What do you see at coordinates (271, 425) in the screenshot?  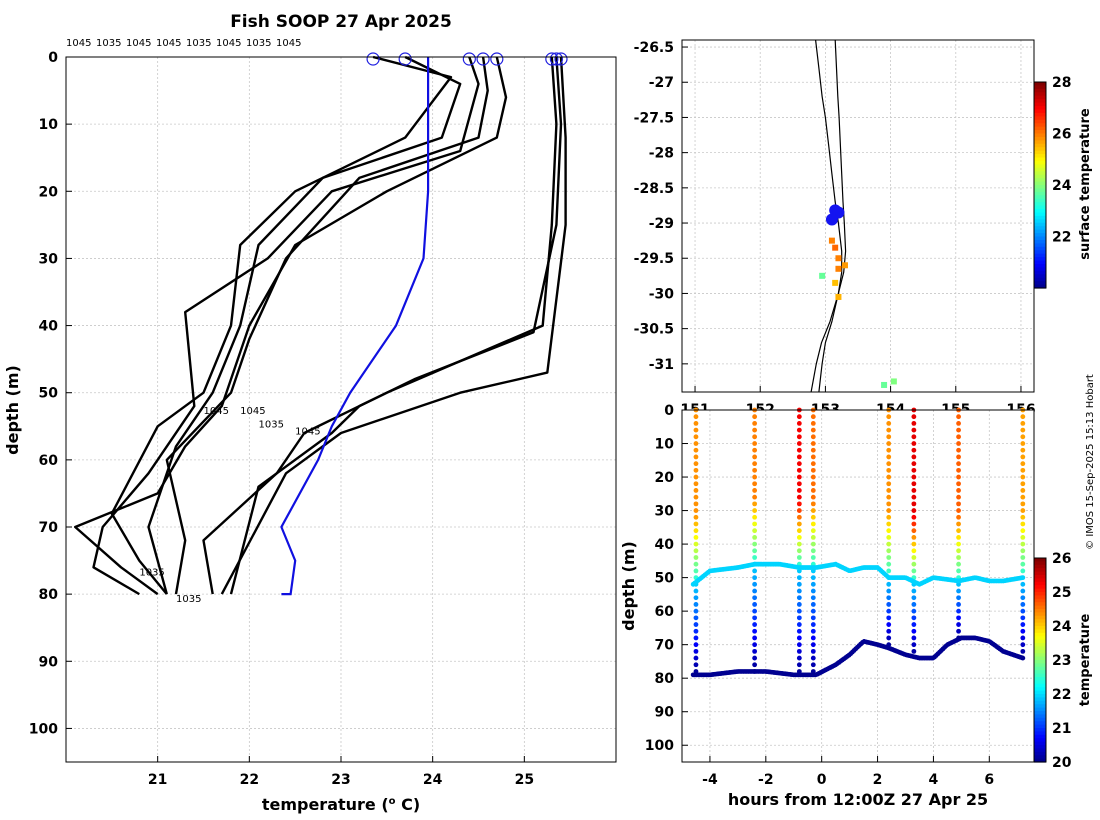 I see `cast-time-label: 1035` at bounding box center [271, 425].